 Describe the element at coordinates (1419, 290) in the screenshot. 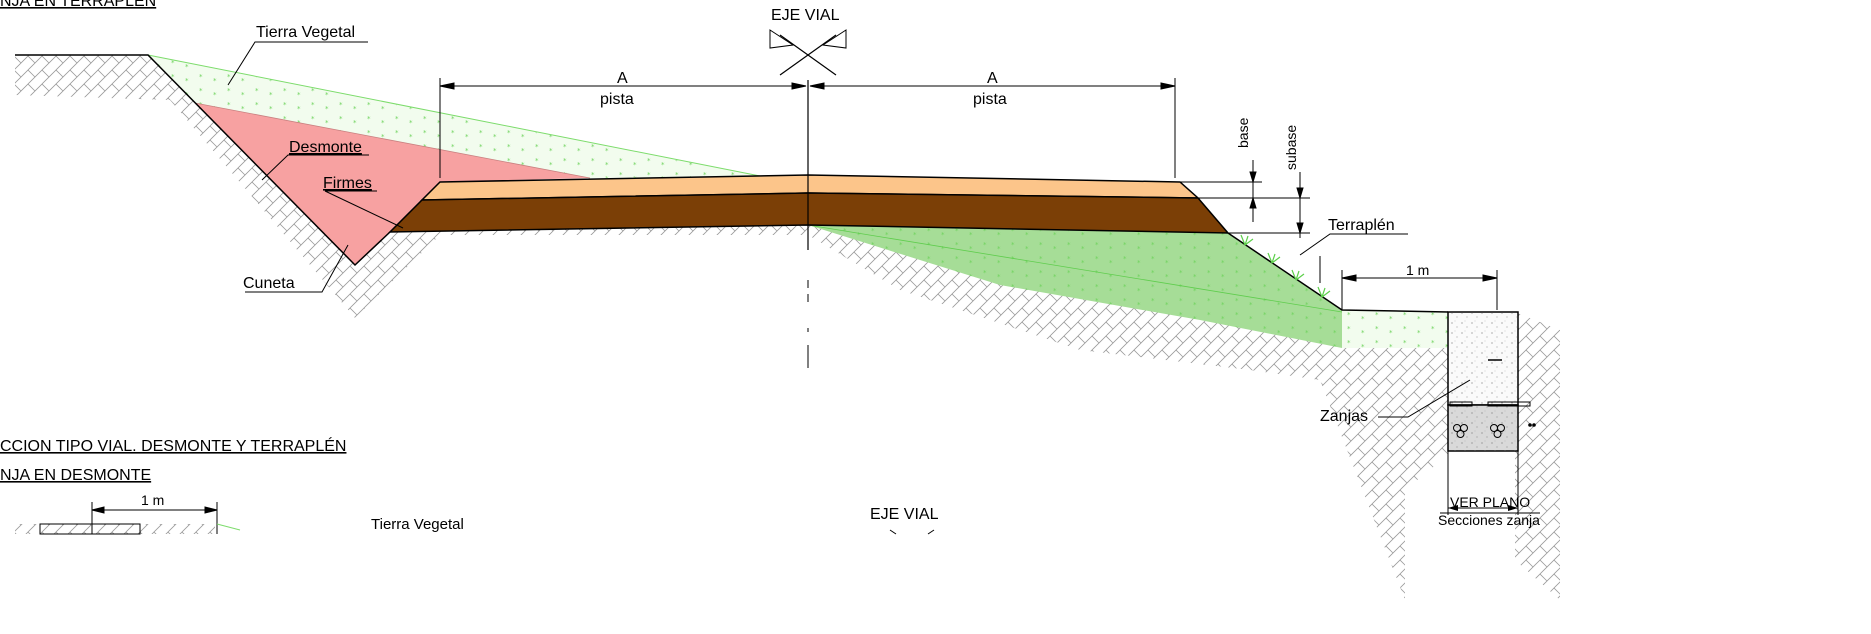

I see `dimension-1m` at that location.